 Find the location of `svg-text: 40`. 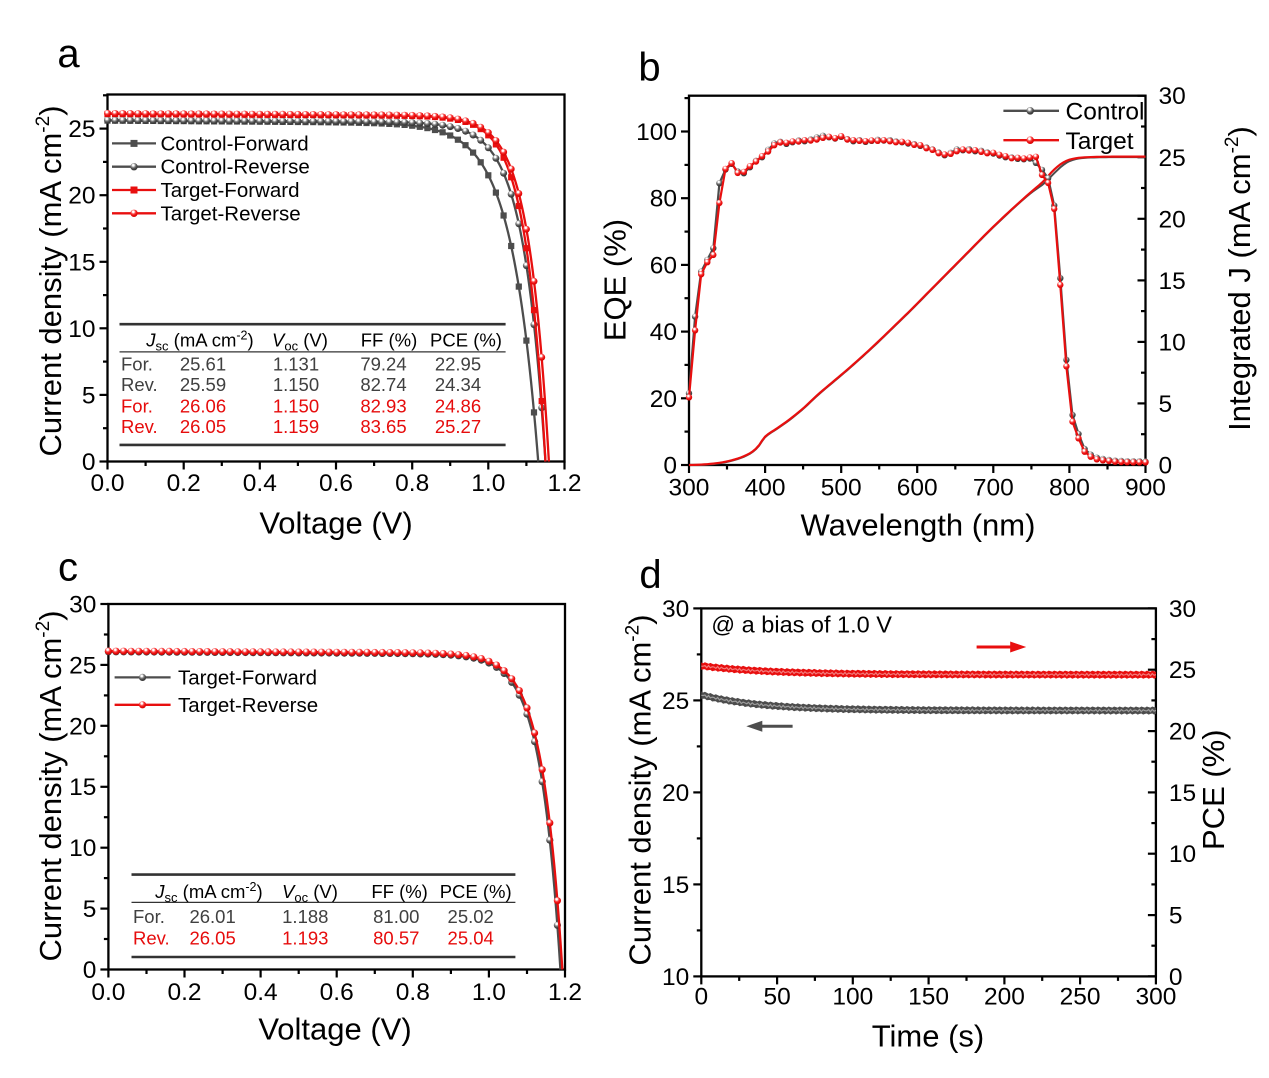

svg-text: 40 is located at coordinates (663, 332).